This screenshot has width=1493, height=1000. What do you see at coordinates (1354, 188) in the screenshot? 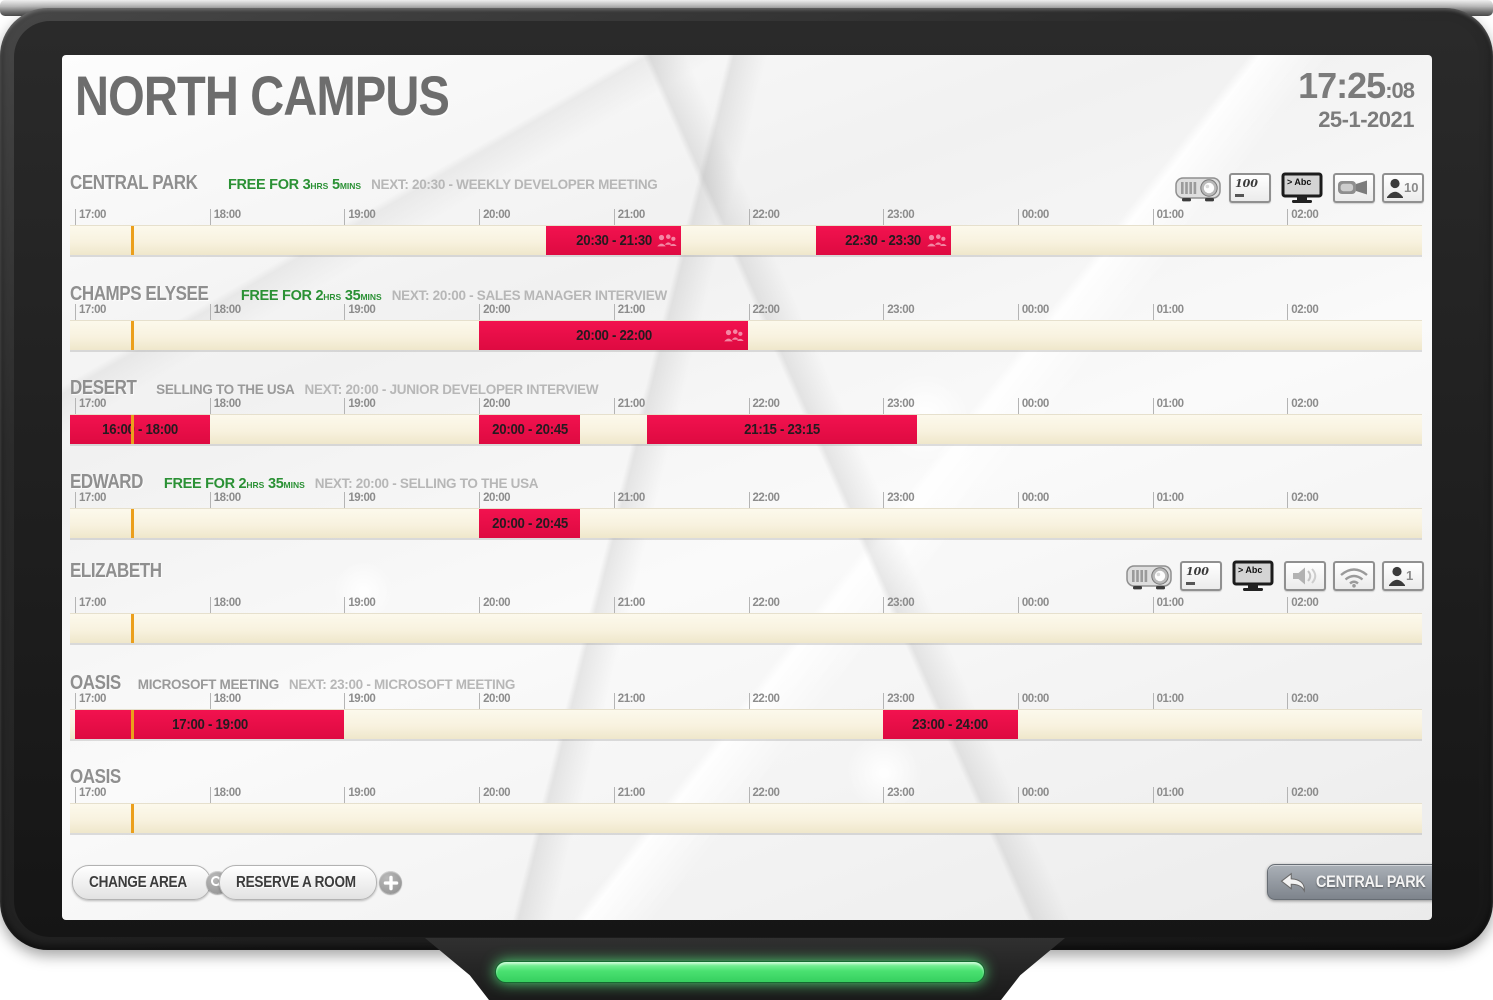
I see `video-camera-icon` at bounding box center [1354, 188].